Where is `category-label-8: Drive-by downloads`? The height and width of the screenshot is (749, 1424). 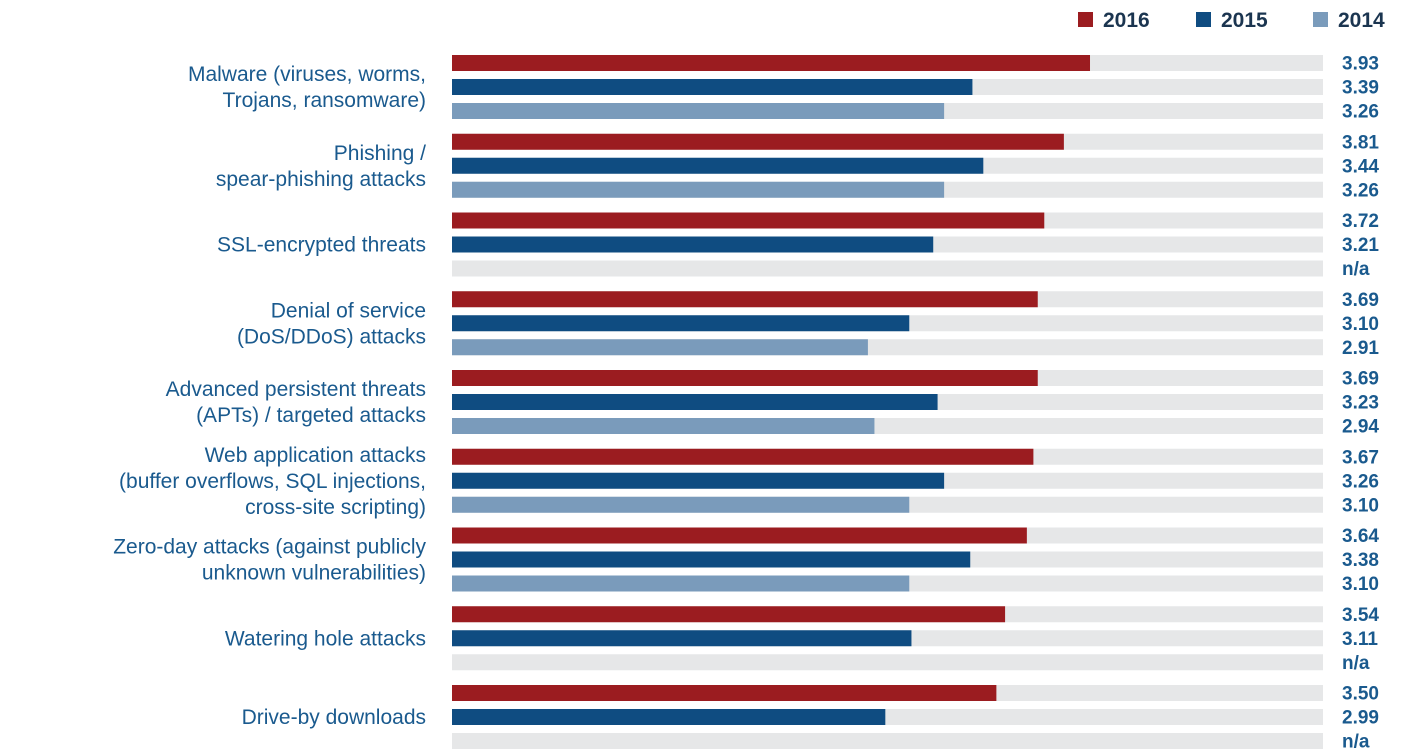 category-label-8: Drive-by downloads is located at coordinates (334, 717).